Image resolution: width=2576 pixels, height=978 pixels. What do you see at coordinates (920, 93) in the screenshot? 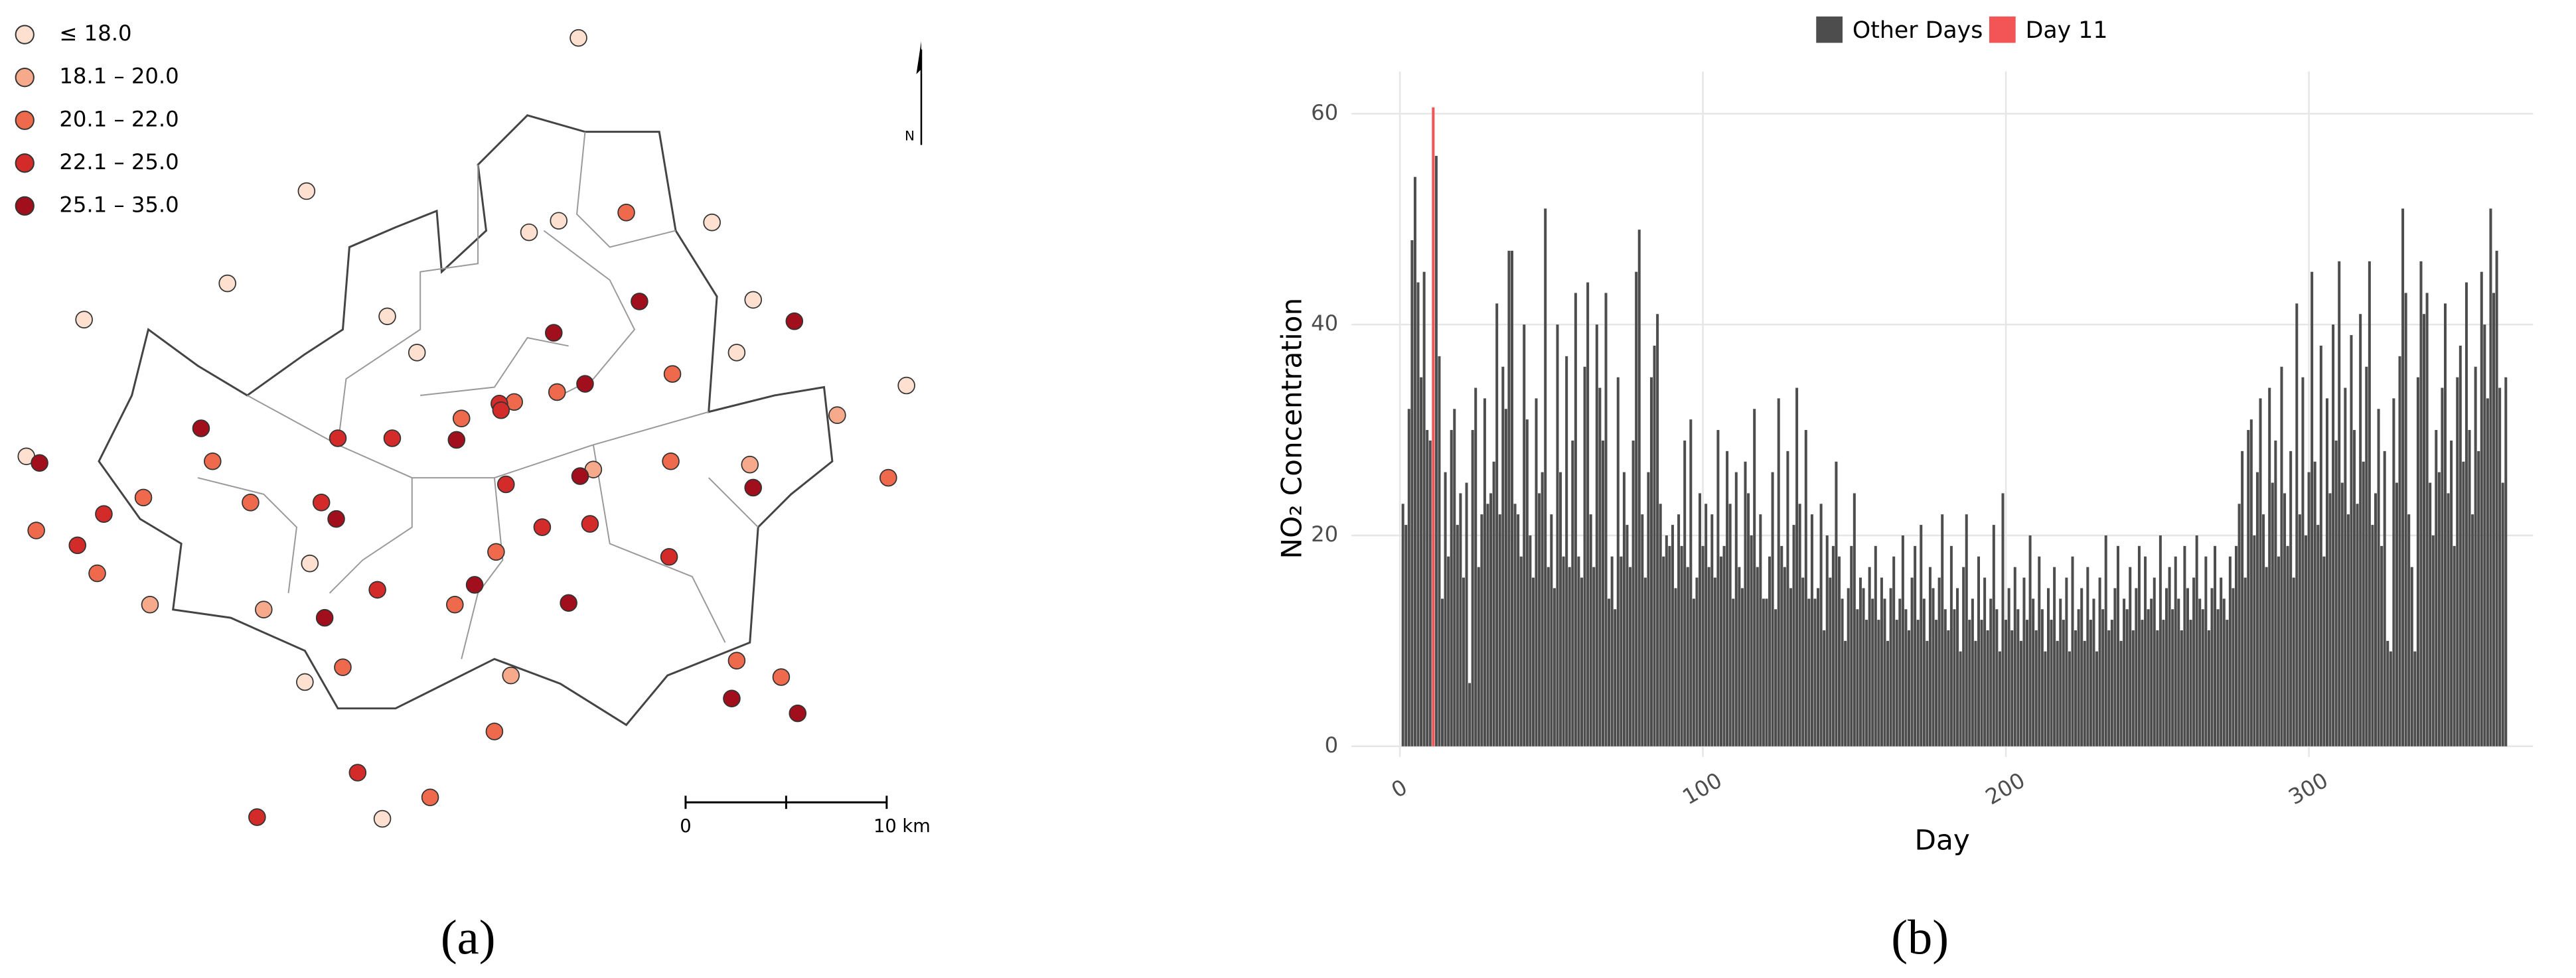
I see `north-arrow` at bounding box center [920, 93].